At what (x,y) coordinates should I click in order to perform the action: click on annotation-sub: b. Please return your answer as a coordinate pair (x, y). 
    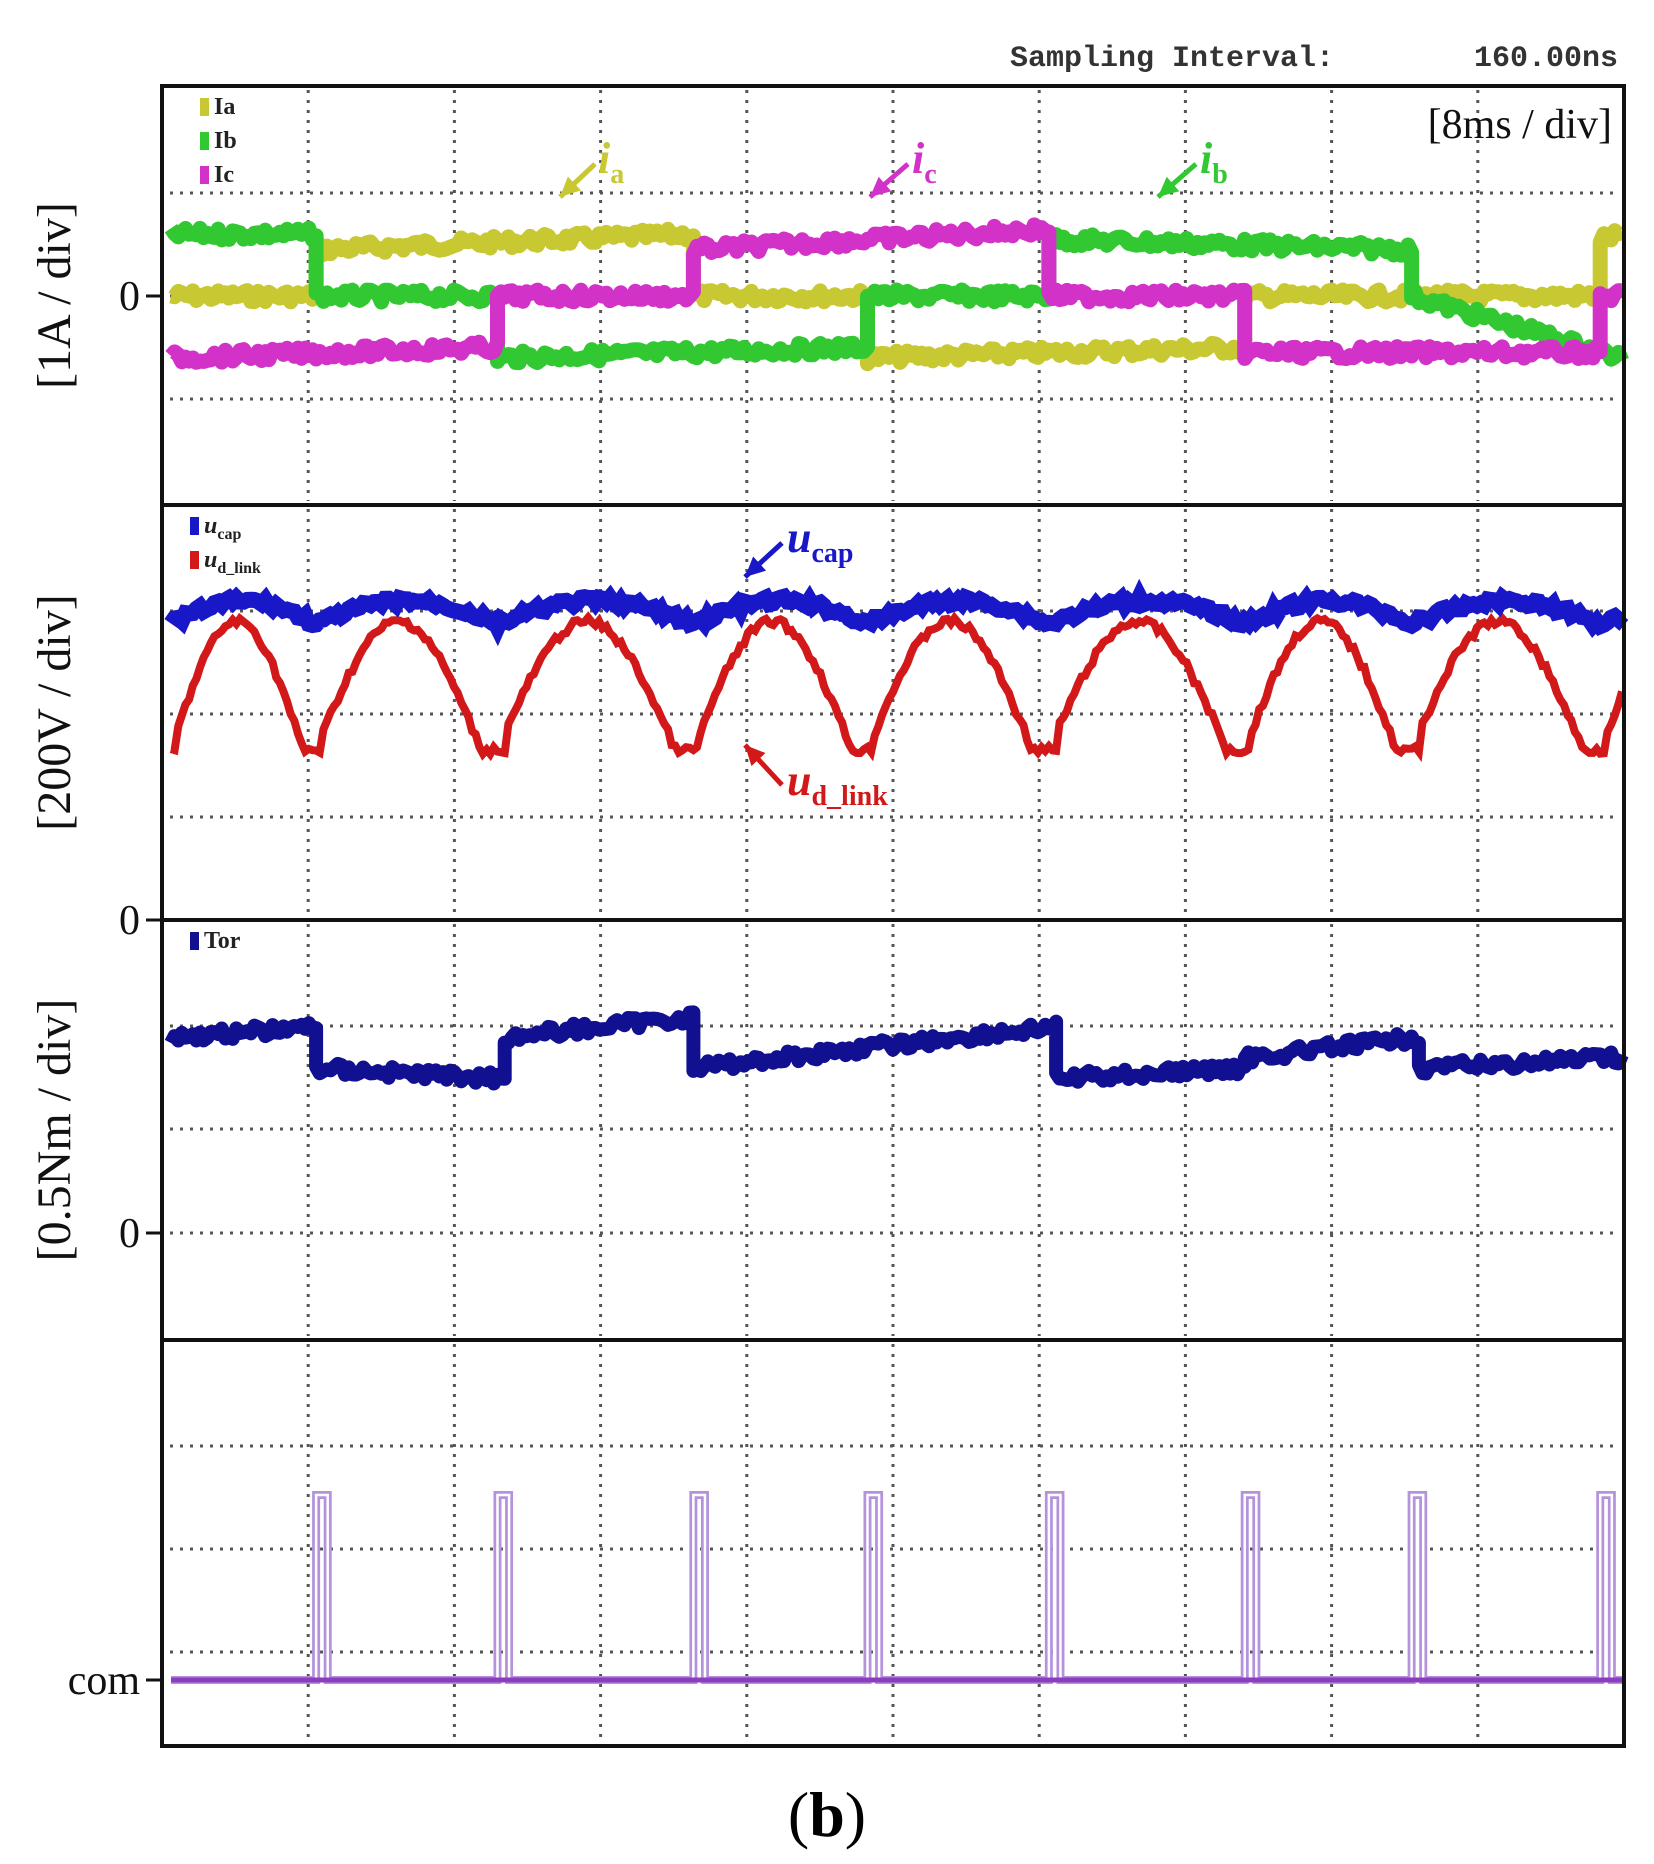
    Looking at the image, I should click on (1220, 174).